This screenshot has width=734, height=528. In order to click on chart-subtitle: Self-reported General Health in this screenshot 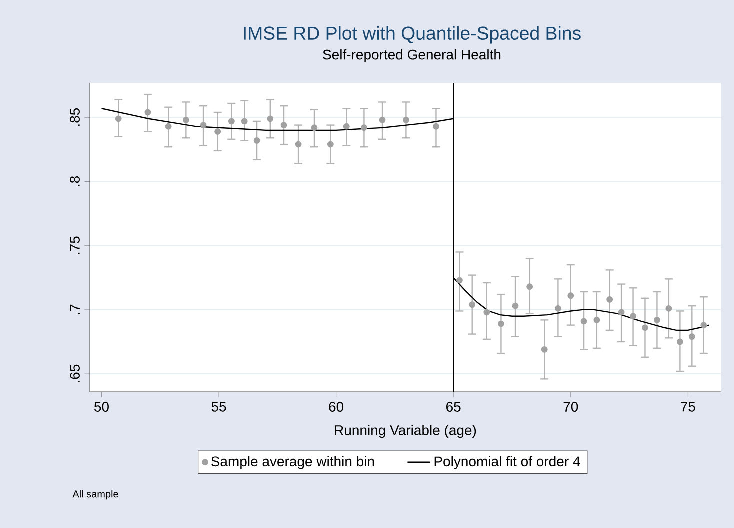, I will do `click(412, 56)`.